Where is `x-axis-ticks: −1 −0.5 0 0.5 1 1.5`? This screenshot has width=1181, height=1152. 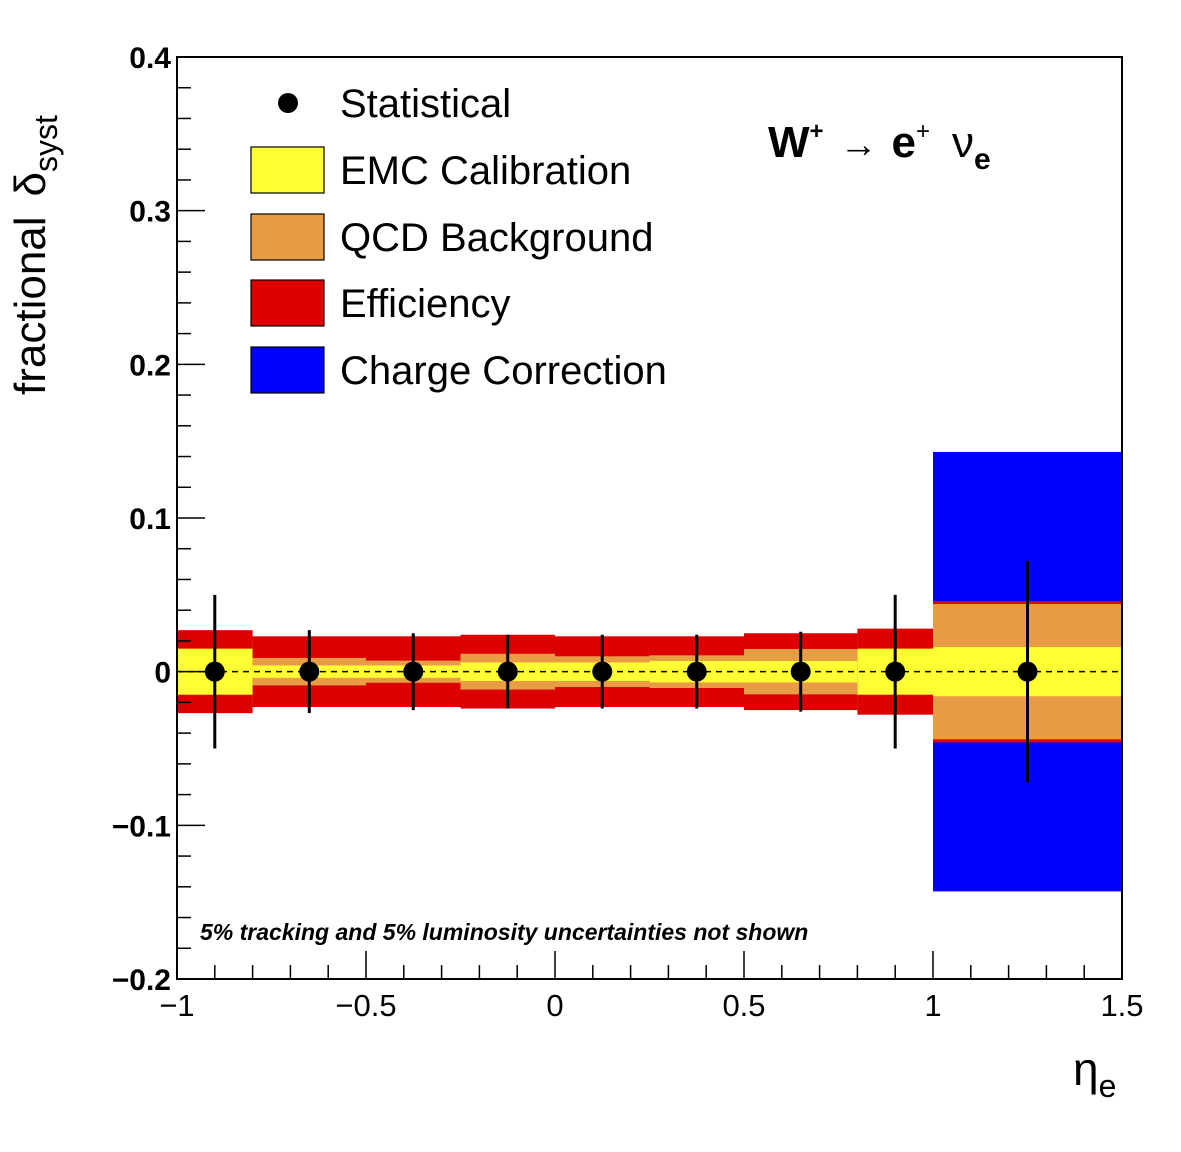 x-axis-ticks: −1 −0.5 0 0.5 1 1.5 is located at coordinates (651, 987).